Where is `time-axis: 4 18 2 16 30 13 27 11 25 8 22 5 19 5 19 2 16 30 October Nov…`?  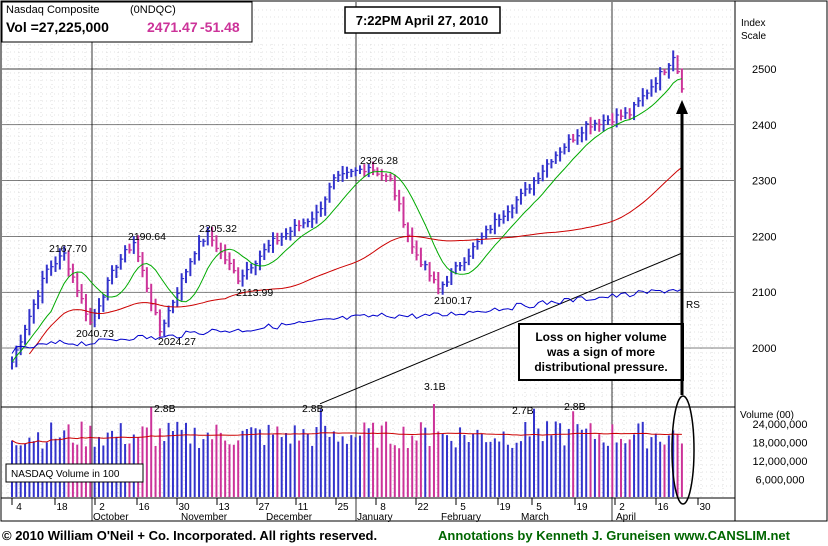 time-axis: 4 18 2 16 30 13 27 11 25 8 22 5 19 5 19 2 16 30 October Nov… is located at coordinates (361, 510).